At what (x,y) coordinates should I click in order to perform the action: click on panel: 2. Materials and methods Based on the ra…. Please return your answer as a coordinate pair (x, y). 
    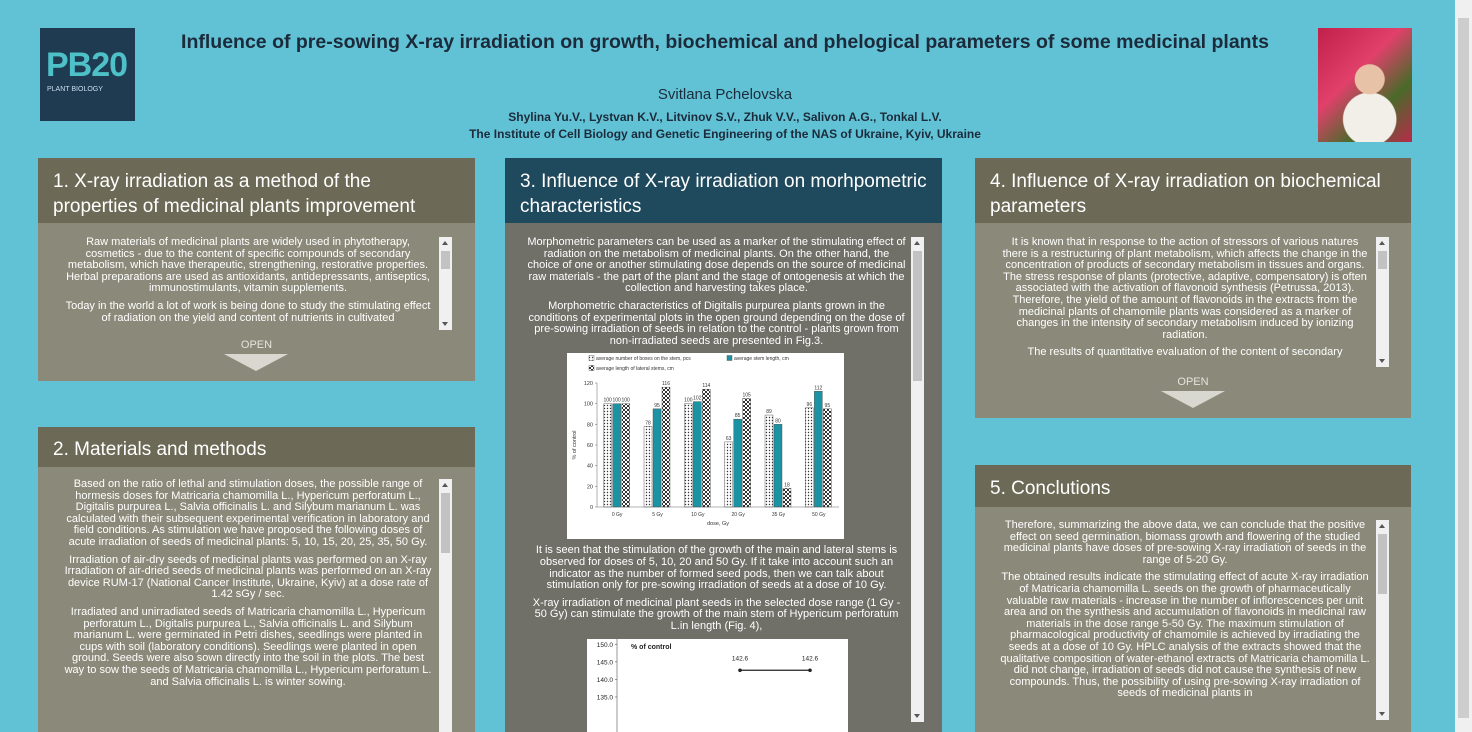
    Looking at the image, I should click on (256, 579).